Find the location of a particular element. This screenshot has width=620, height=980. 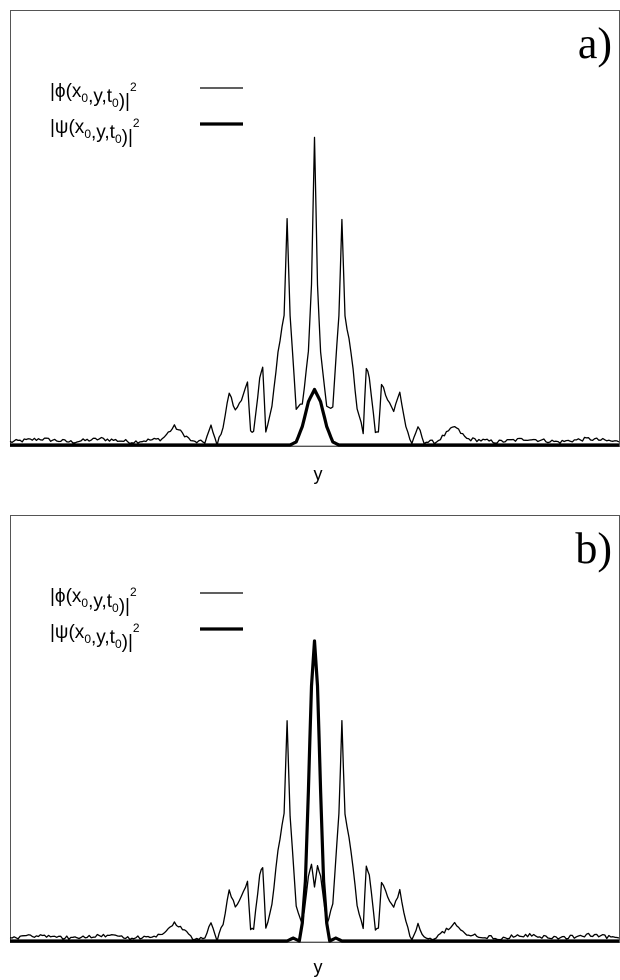

panel-label: b) is located at coordinates (593, 548).